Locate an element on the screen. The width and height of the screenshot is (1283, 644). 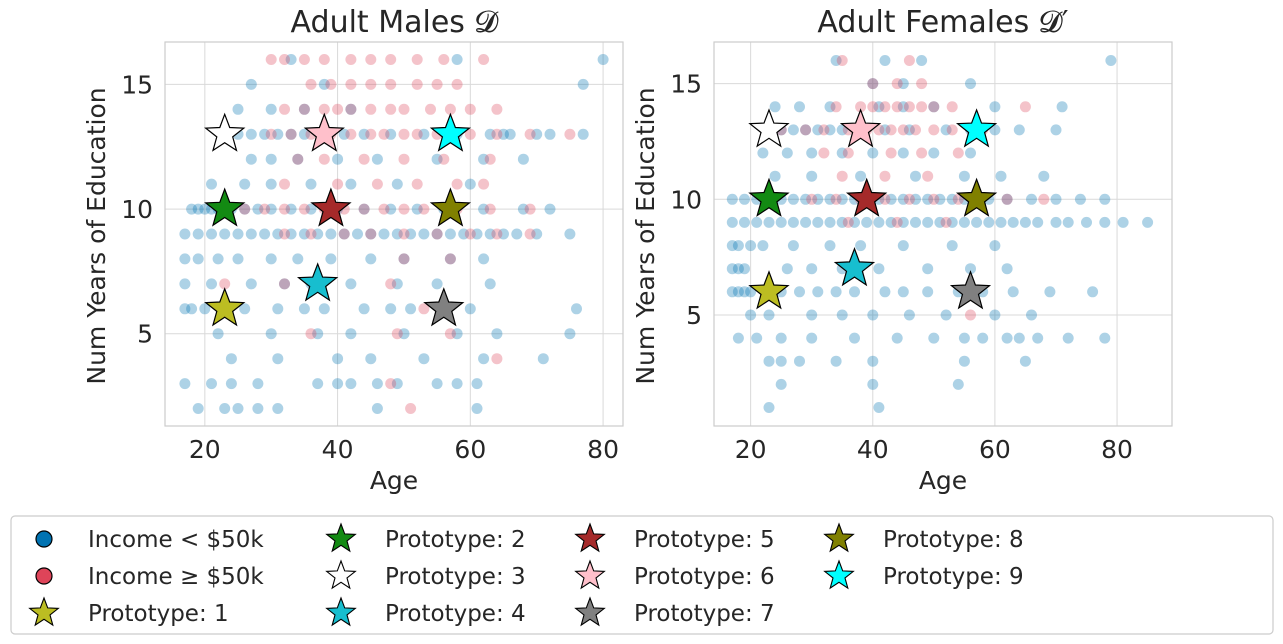
x-tick-label: 20 is located at coordinates (205, 449).